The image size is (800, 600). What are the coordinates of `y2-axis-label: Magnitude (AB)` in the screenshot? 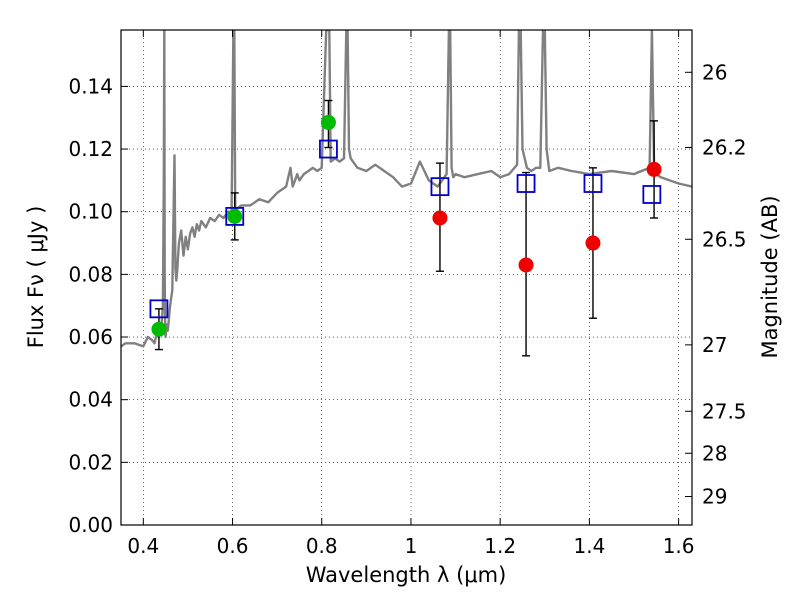 It's located at (770, 276).